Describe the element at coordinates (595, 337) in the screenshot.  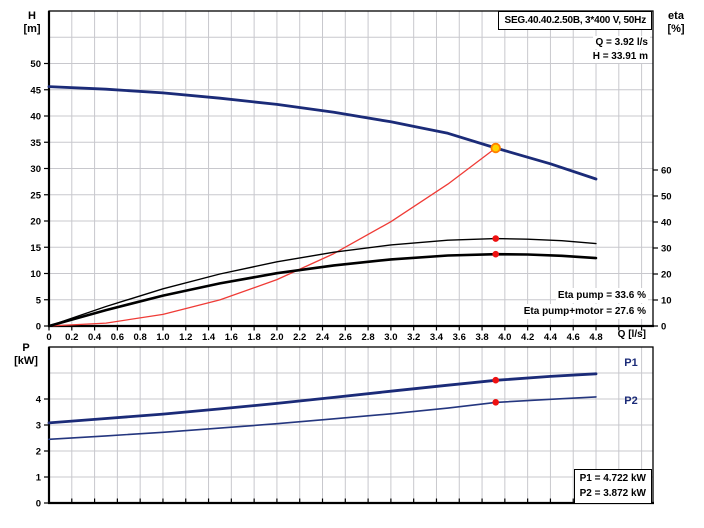
I see `tick-label: 4.8` at that location.